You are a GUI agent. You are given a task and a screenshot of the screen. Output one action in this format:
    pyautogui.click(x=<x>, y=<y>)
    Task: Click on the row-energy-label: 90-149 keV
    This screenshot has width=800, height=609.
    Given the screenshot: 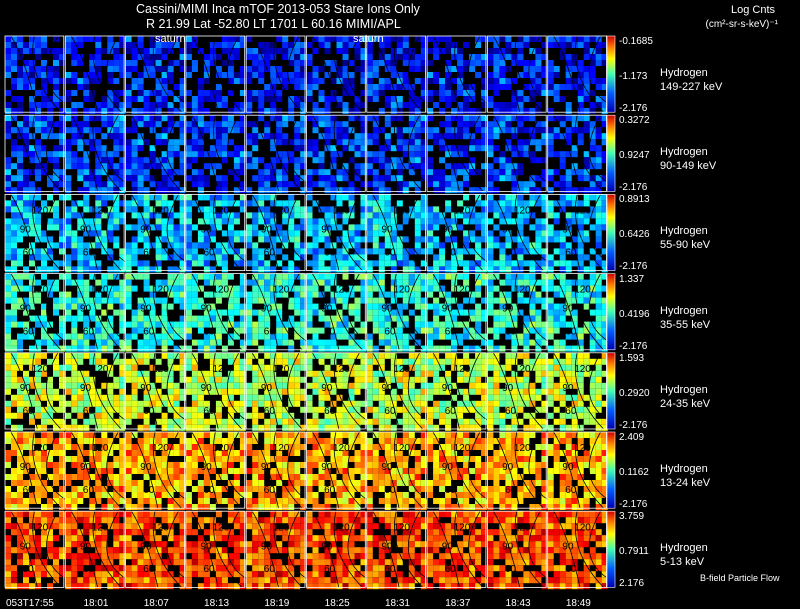 What is the action you would take?
    pyautogui.click(x=688, y=166)
    